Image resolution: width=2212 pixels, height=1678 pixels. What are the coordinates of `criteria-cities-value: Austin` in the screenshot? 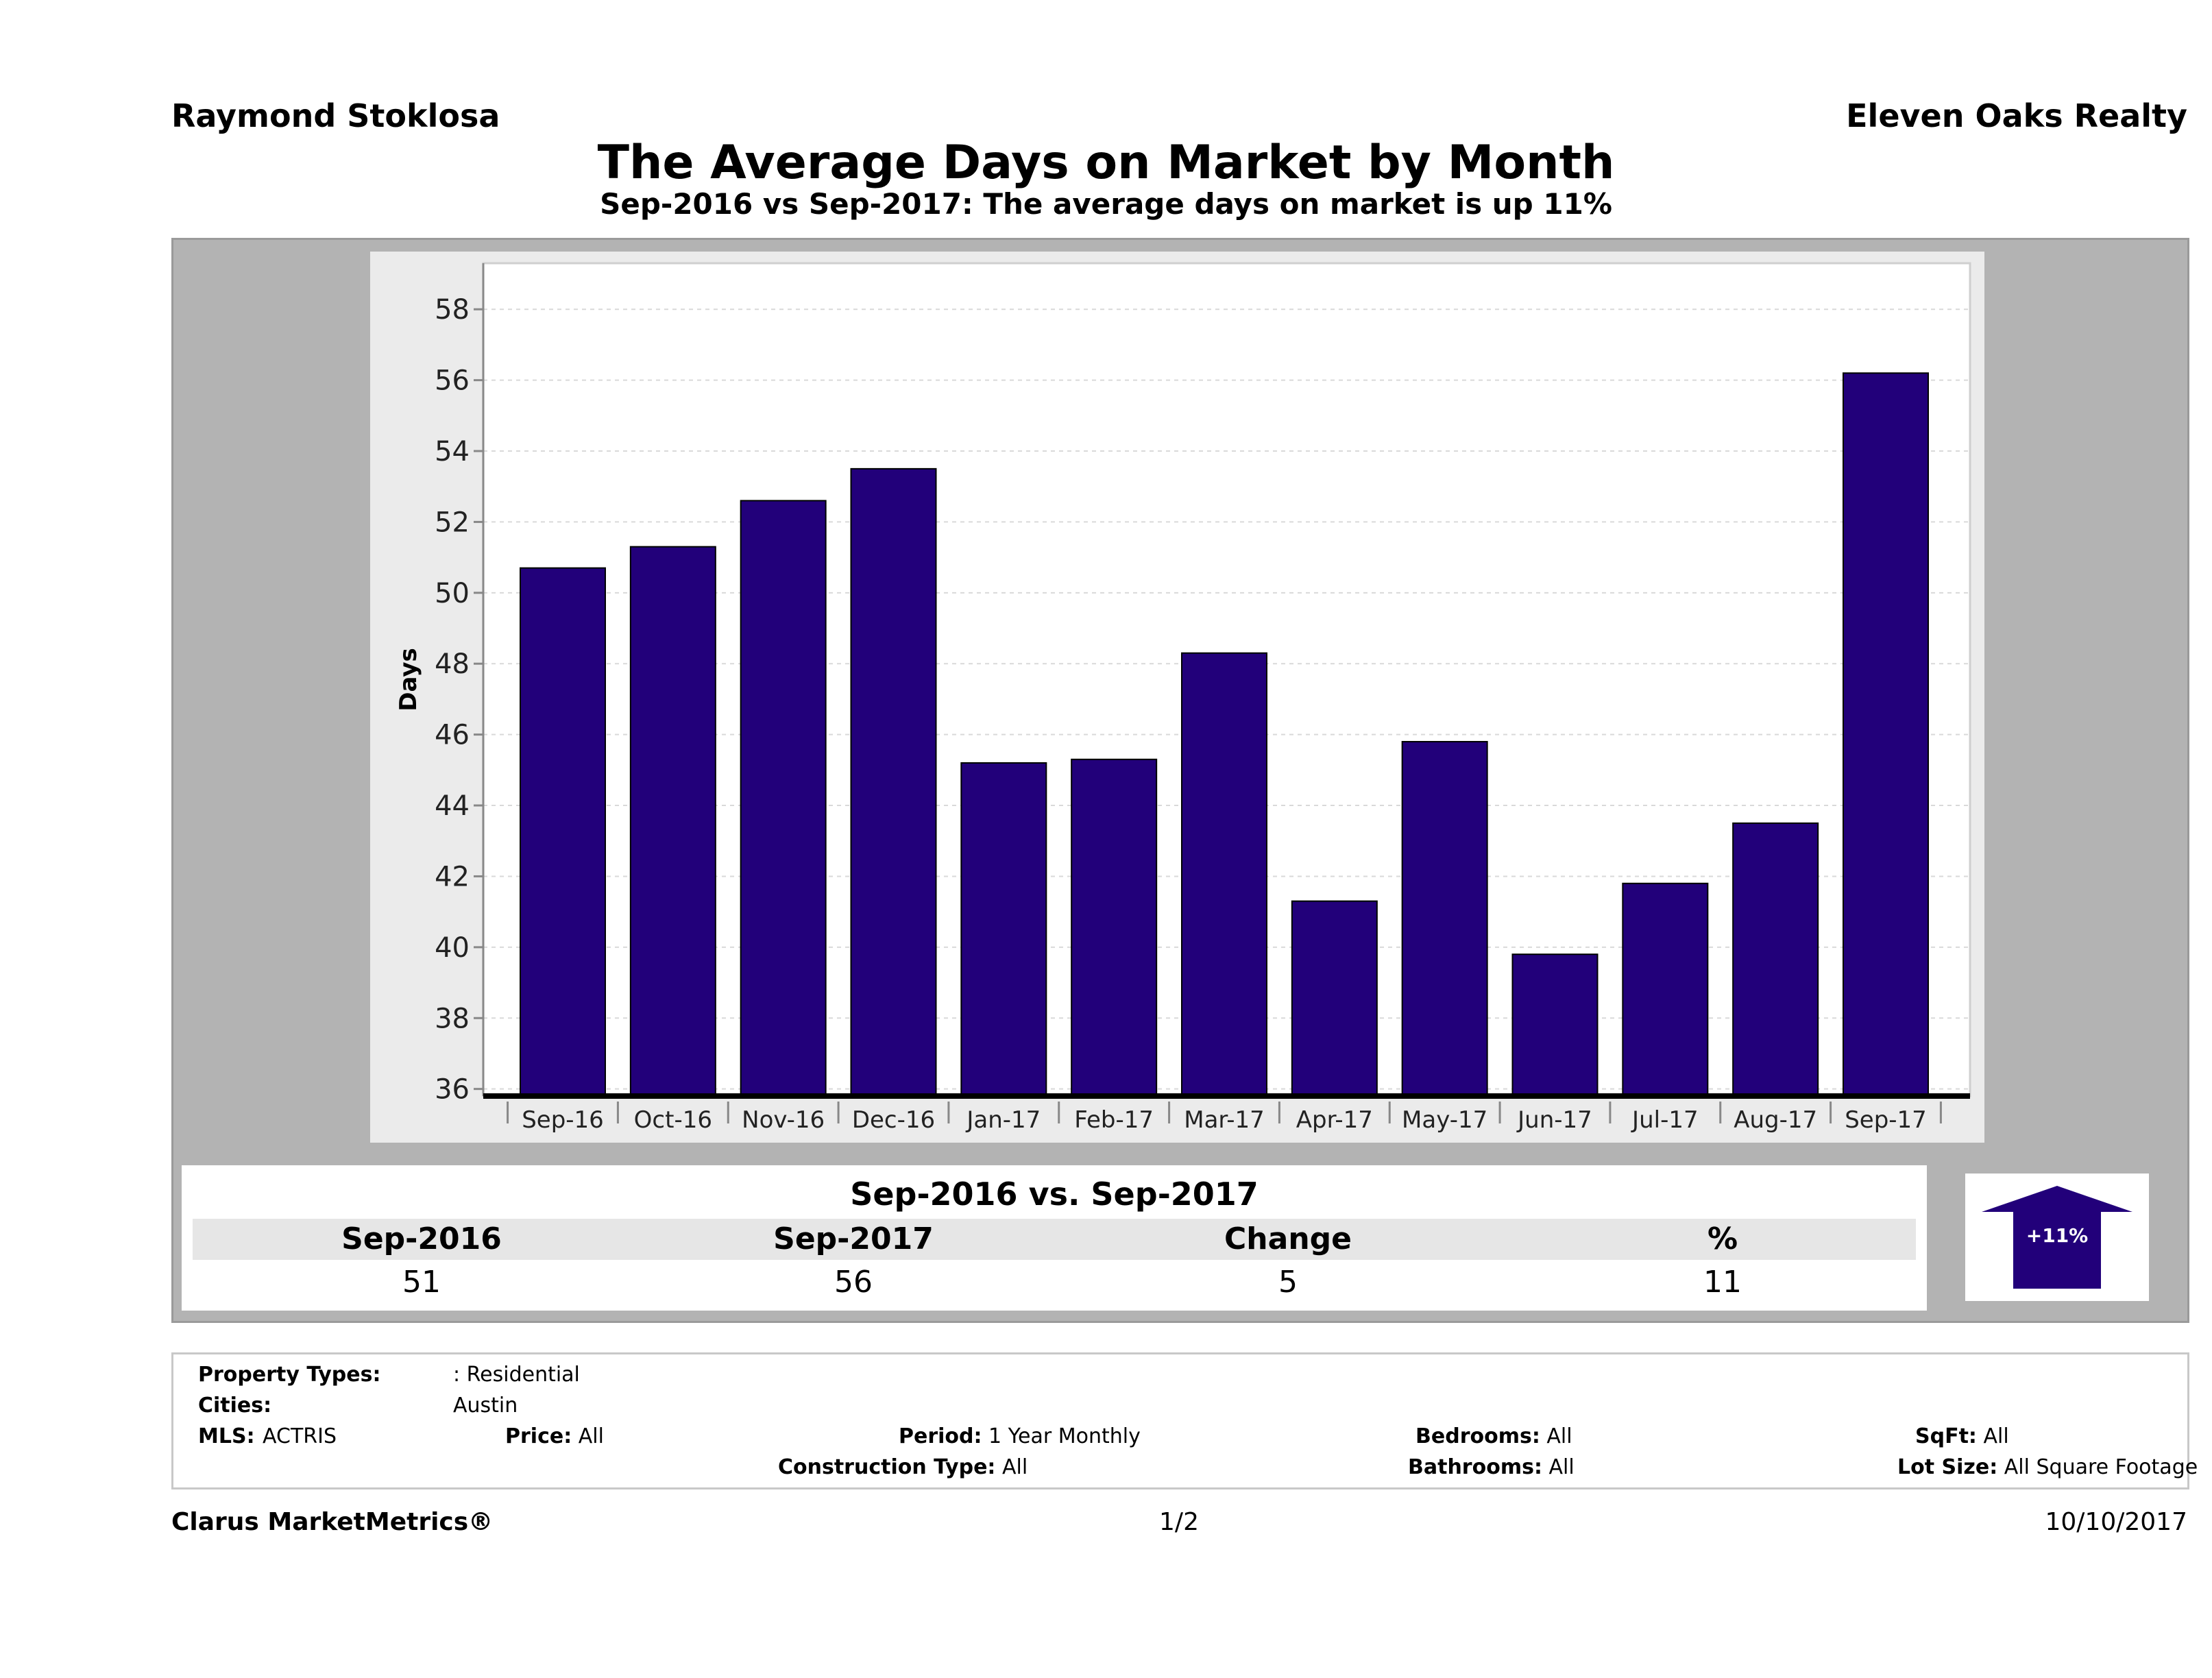 It's located at (485, 1406).